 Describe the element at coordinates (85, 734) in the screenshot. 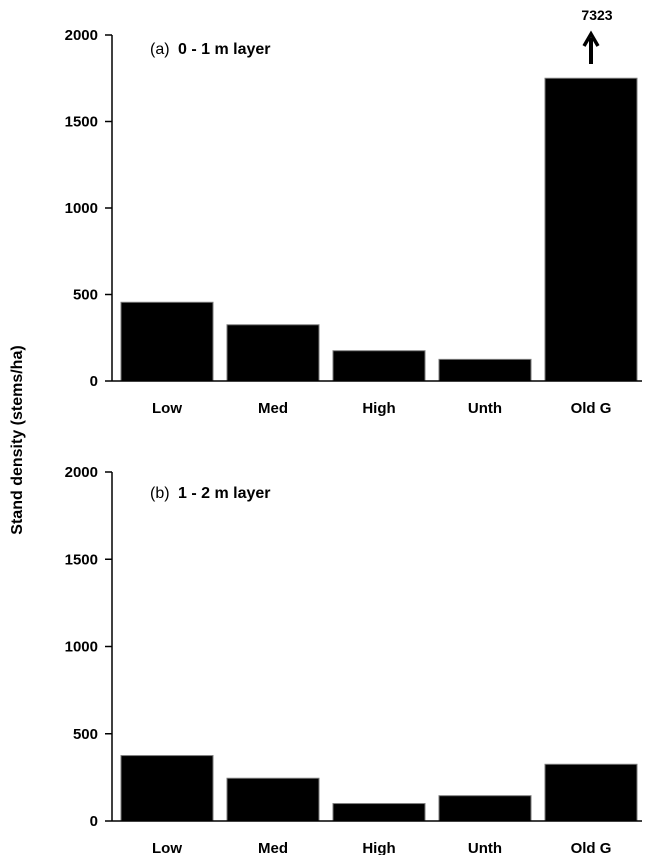

I see `panel-b-ytick-label-500: 500` at that location.